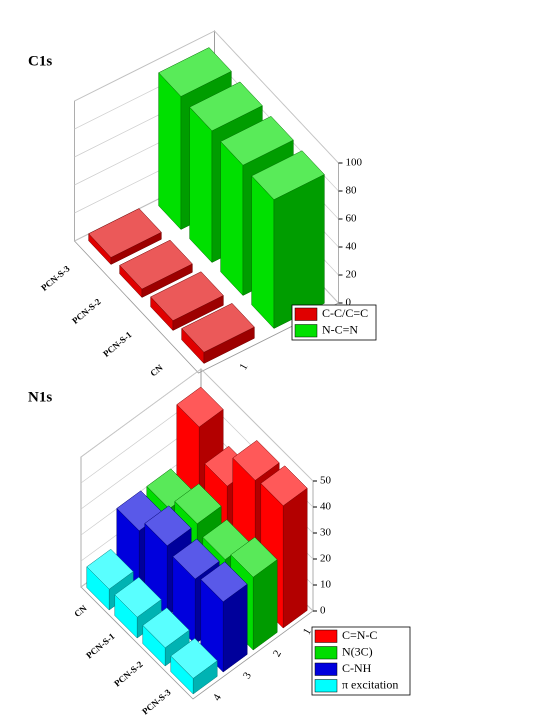 This screenshot has height=718, width=560. I want to click on legend-label: N(3C), so click(357, 652).